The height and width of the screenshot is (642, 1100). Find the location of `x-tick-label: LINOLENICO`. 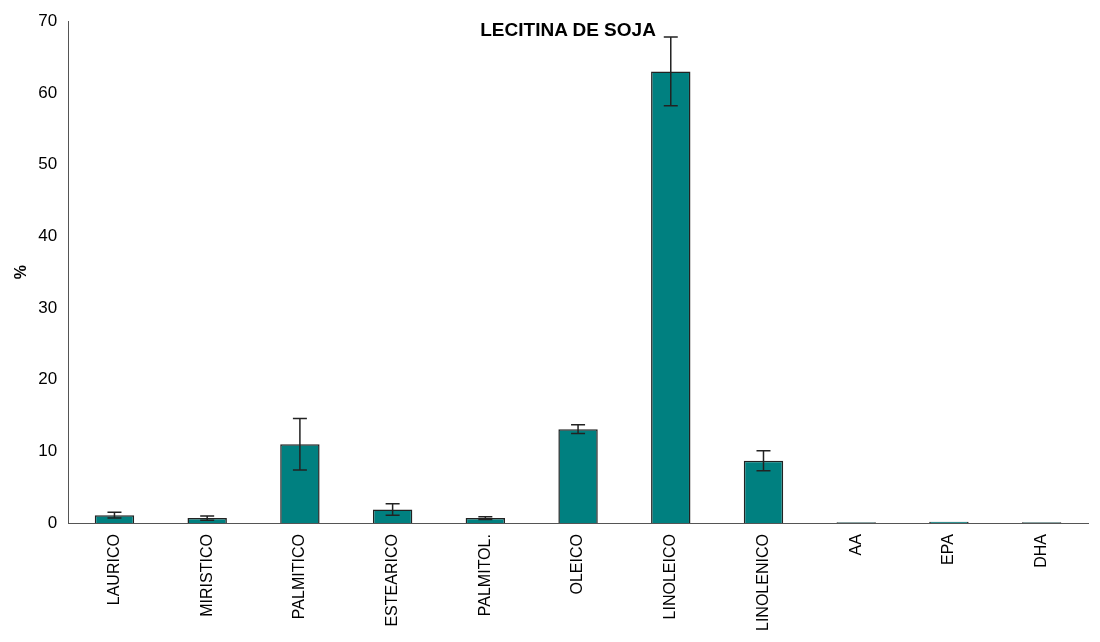

x-tick-label: LINOLENICO is located at coordinates (762, 583).